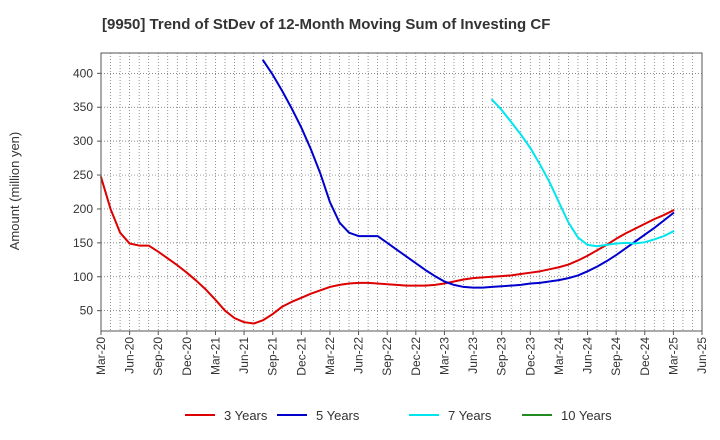 This screenshot has height=440, width=720. Describe the element at coordinates (645, 356) in the screenshot. I see `x-tick-label: Dec-24` at that location.